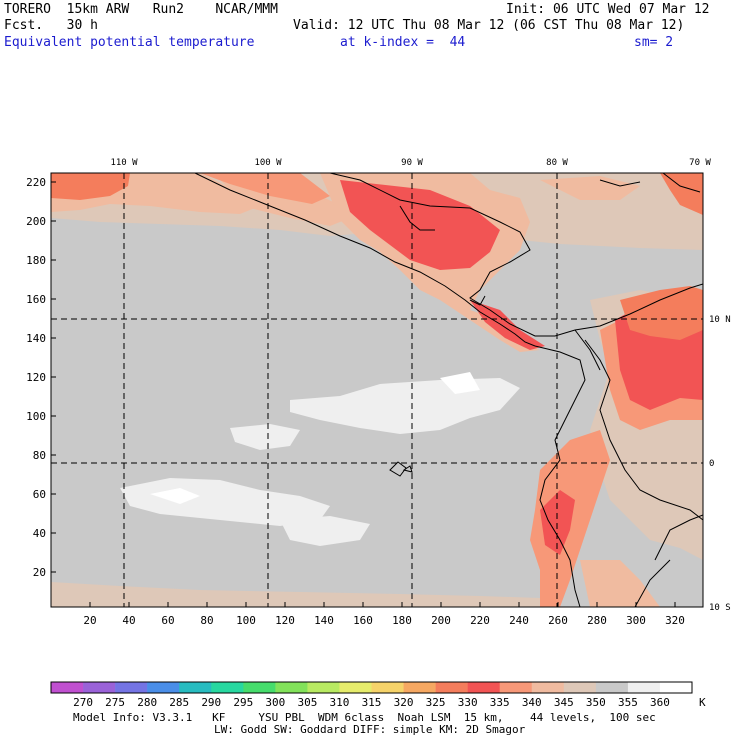 This screenshot has height=740, width=740. Describe the element at coordinates (519, 620) in the screenshot. I see `x-tick-label: 240` at that location.